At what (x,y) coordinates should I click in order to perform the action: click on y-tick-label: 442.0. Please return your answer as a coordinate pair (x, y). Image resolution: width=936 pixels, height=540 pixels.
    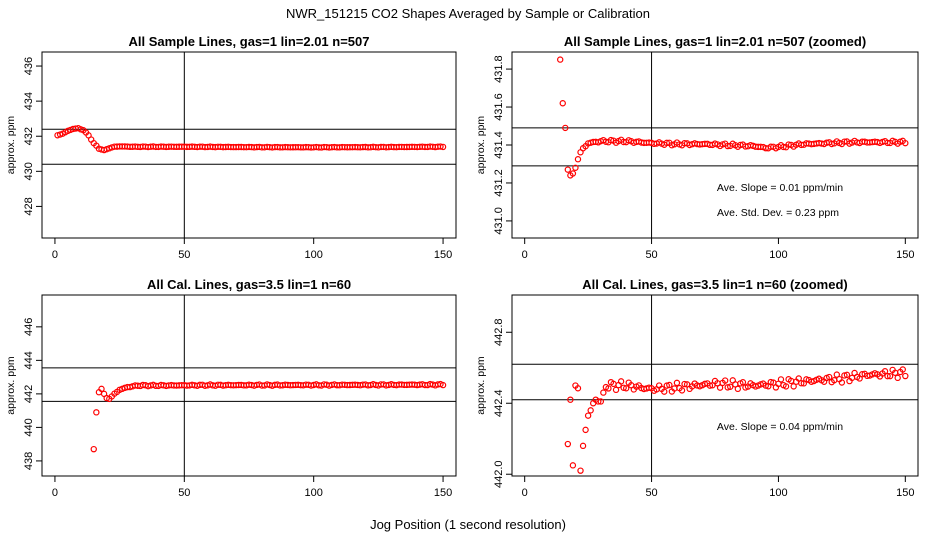
    Looking at the image, I should click on (499, 474).